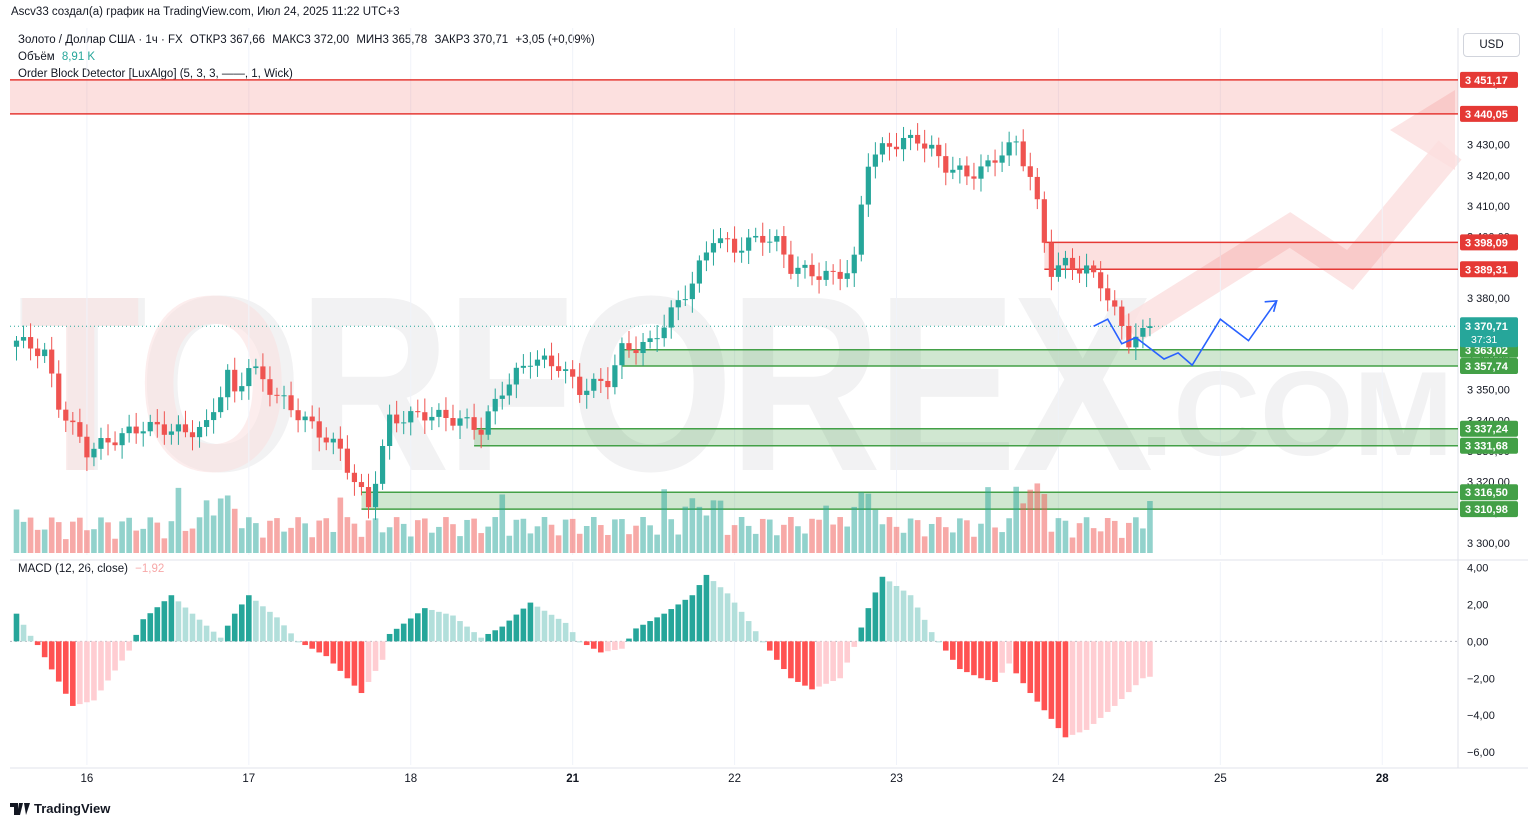  Describe the element at coordinates (60, 808) in the screenshot. I see `tradingview-logo: TradingView` at that location.